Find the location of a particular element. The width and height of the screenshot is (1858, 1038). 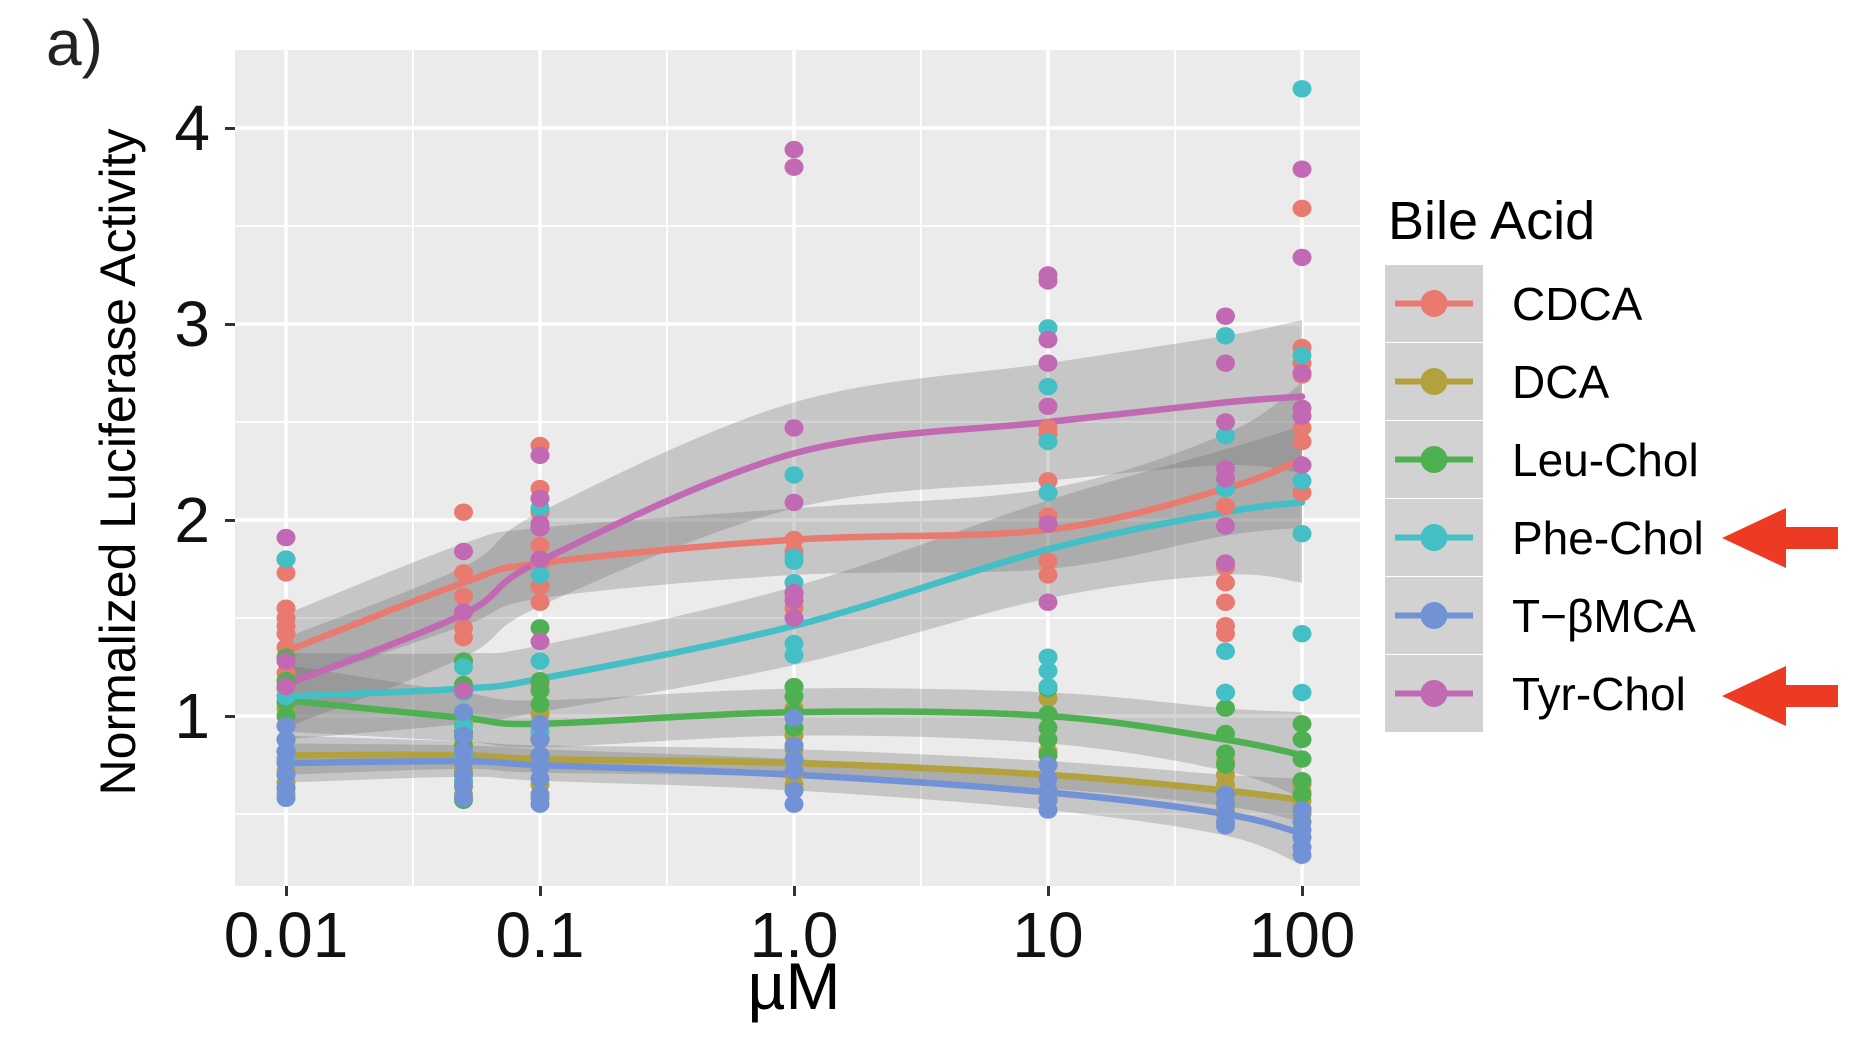

legend-key-CDCA is located at coordinates (1434, 303).